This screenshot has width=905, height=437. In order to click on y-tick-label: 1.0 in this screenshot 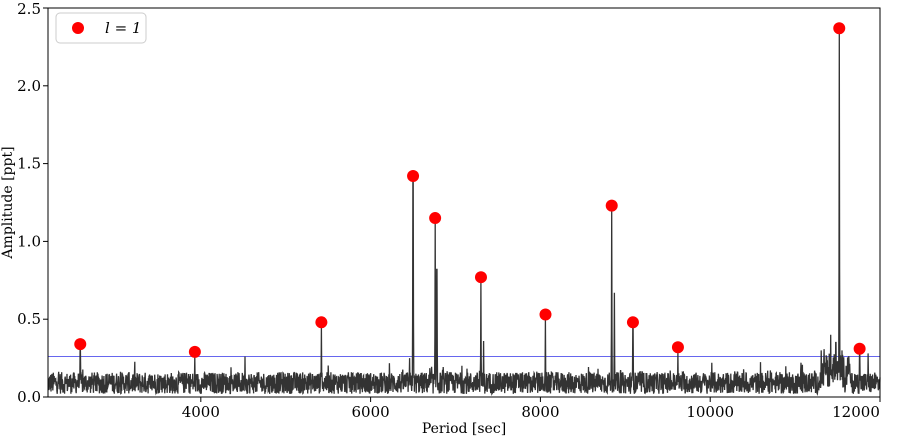, I will do `click(29, 241)`.